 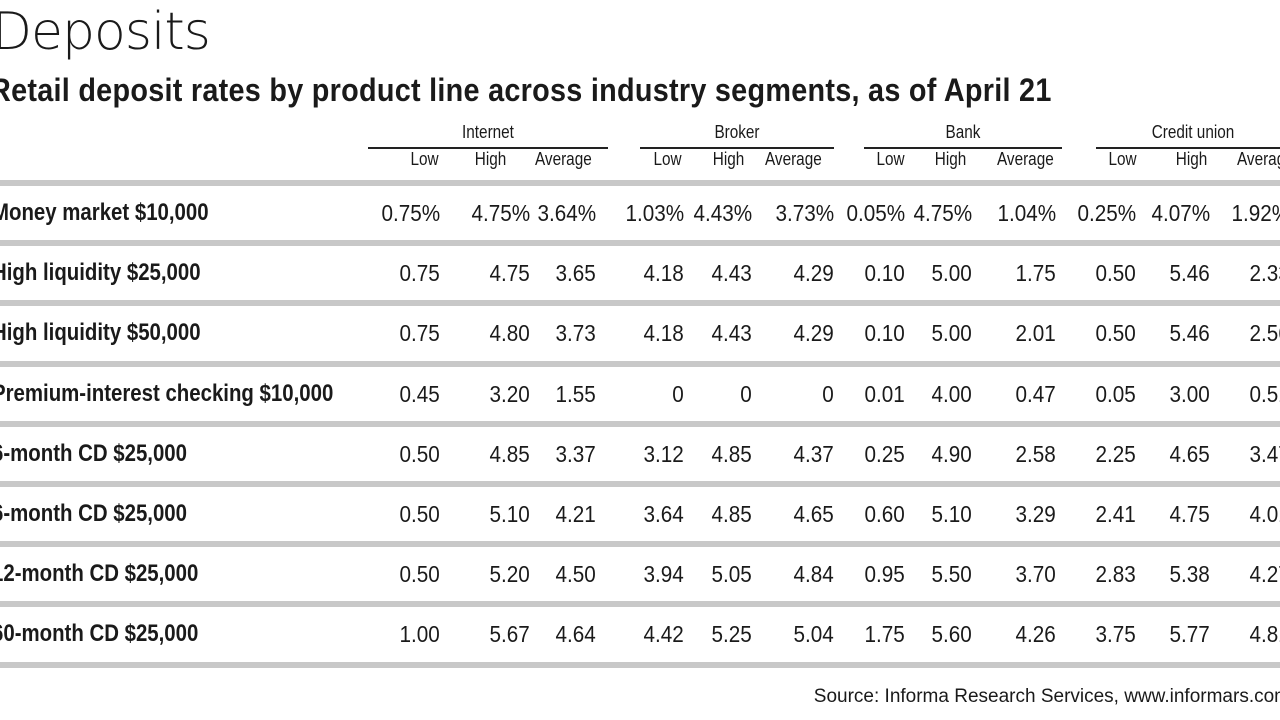 I want to click on table-cell: 4.43%, so click(x=722, y=213).